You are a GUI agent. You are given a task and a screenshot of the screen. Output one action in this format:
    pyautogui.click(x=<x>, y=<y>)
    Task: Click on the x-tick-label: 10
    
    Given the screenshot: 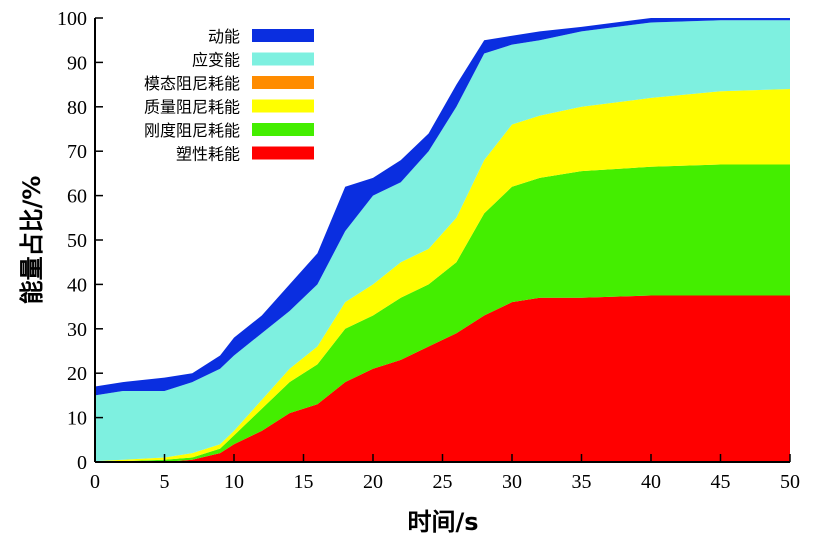 What is the action you would take?
    pyautogui.click(x=234, y=482)
    